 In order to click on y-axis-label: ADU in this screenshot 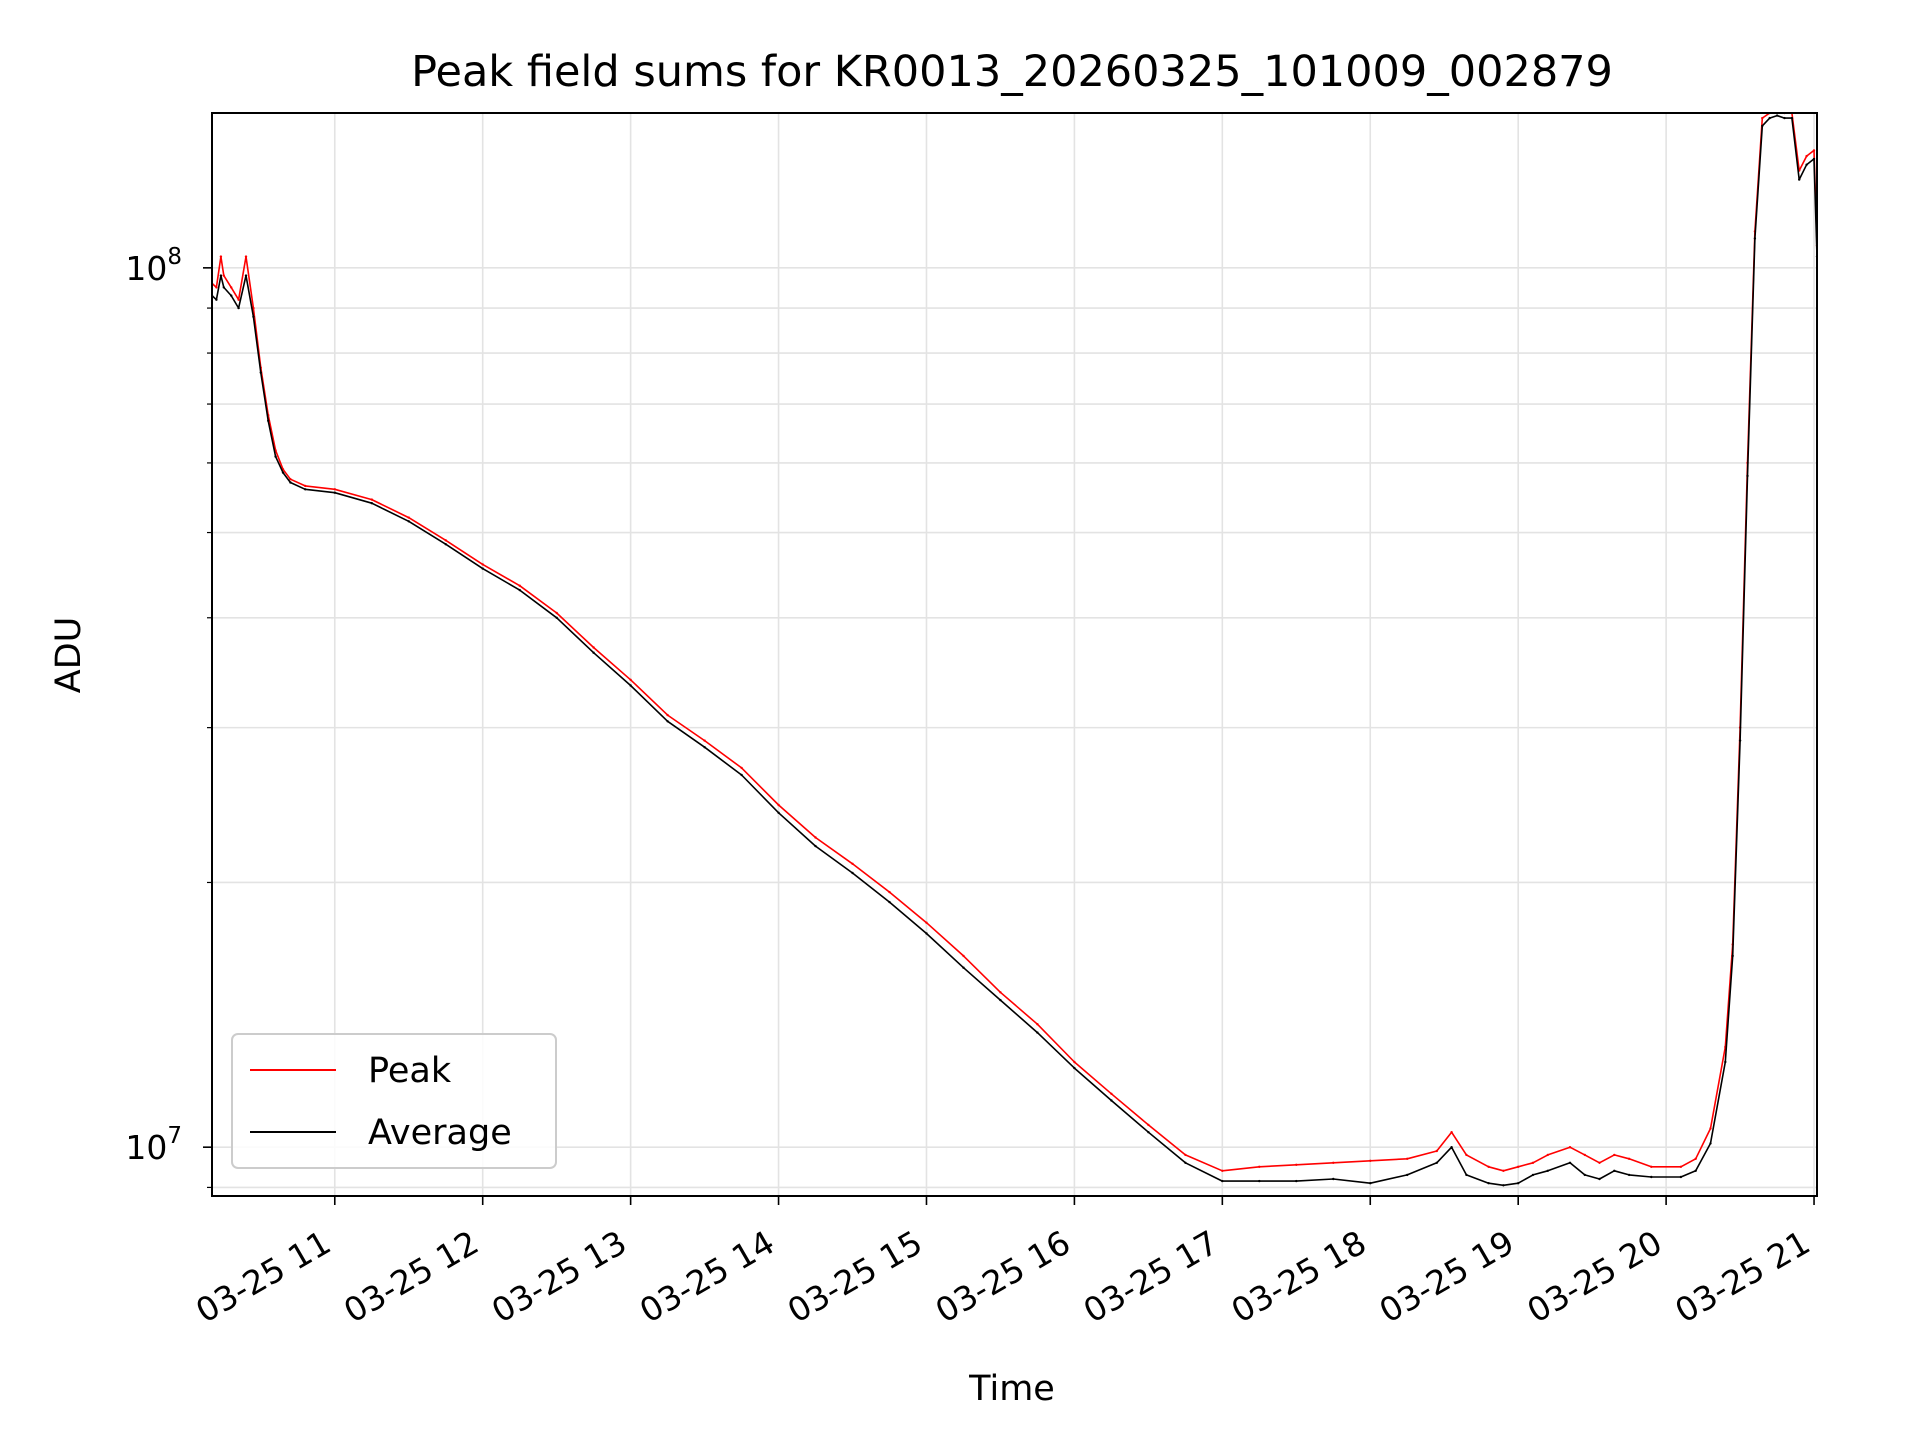, I will do `click(69, 655)`.